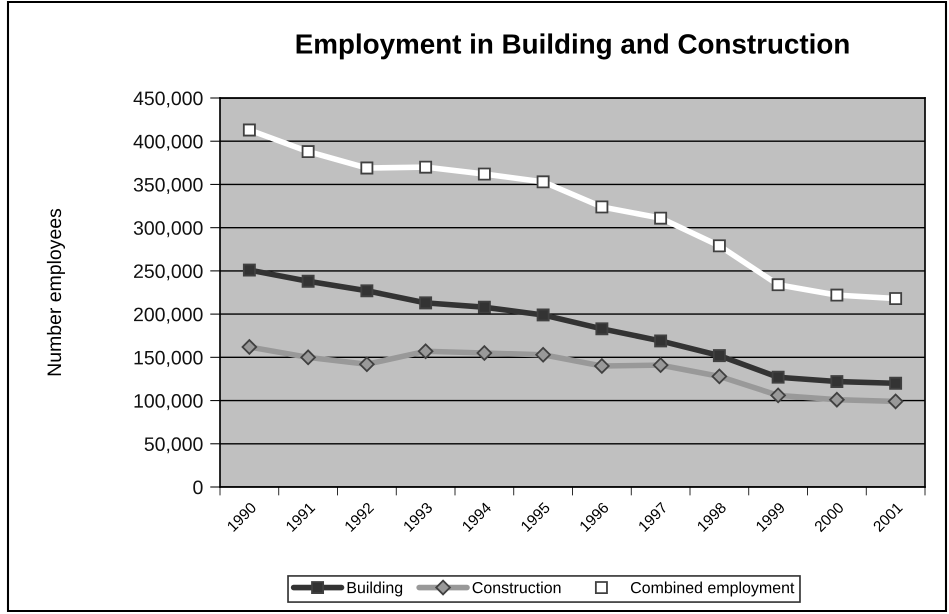  I want to click on legend-label: Combined employment, so click(712, 589).